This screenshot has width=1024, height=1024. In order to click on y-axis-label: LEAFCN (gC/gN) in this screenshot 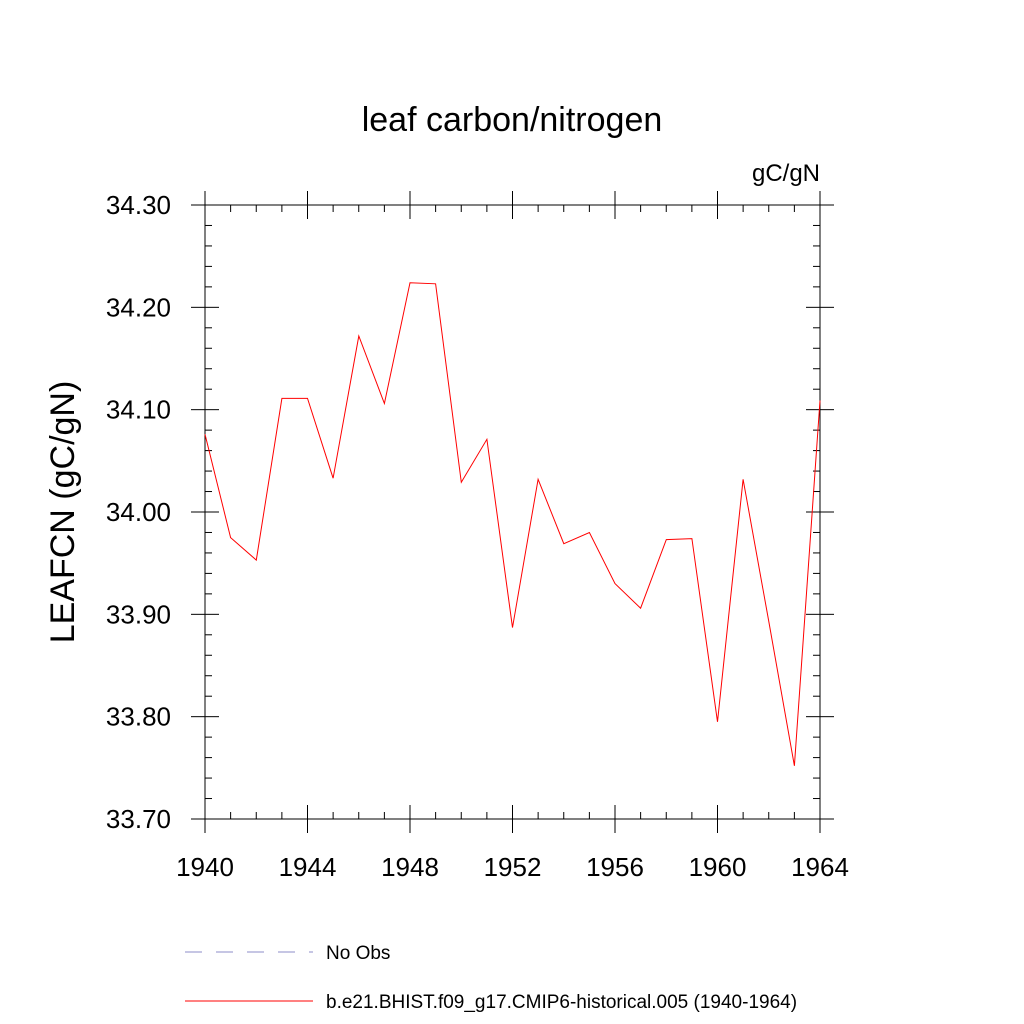, I will do `click(63, 512)`.